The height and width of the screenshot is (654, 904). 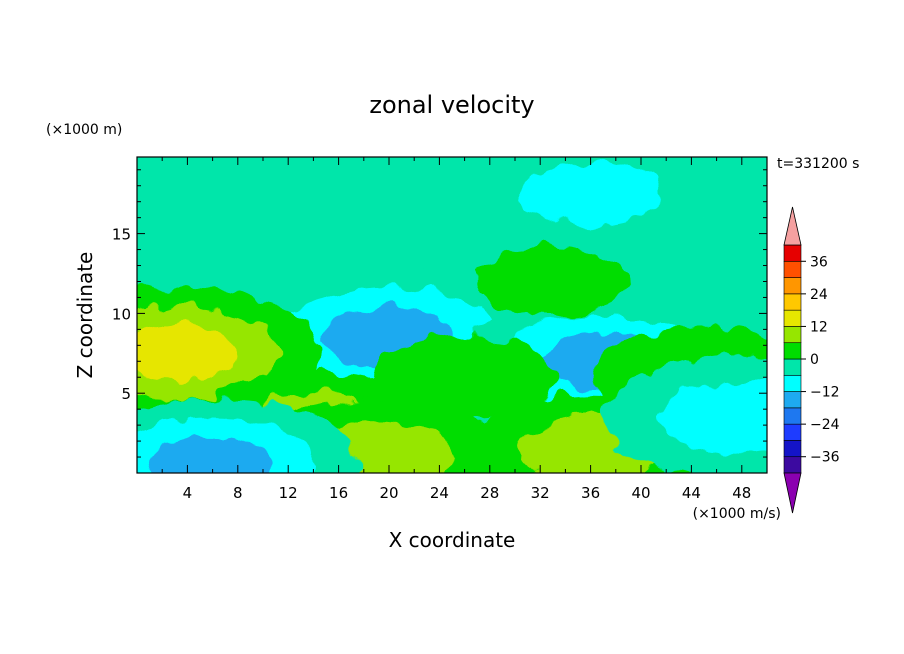 I want to click on colorbar-tick-label: 12, so click(x=819, y=327).